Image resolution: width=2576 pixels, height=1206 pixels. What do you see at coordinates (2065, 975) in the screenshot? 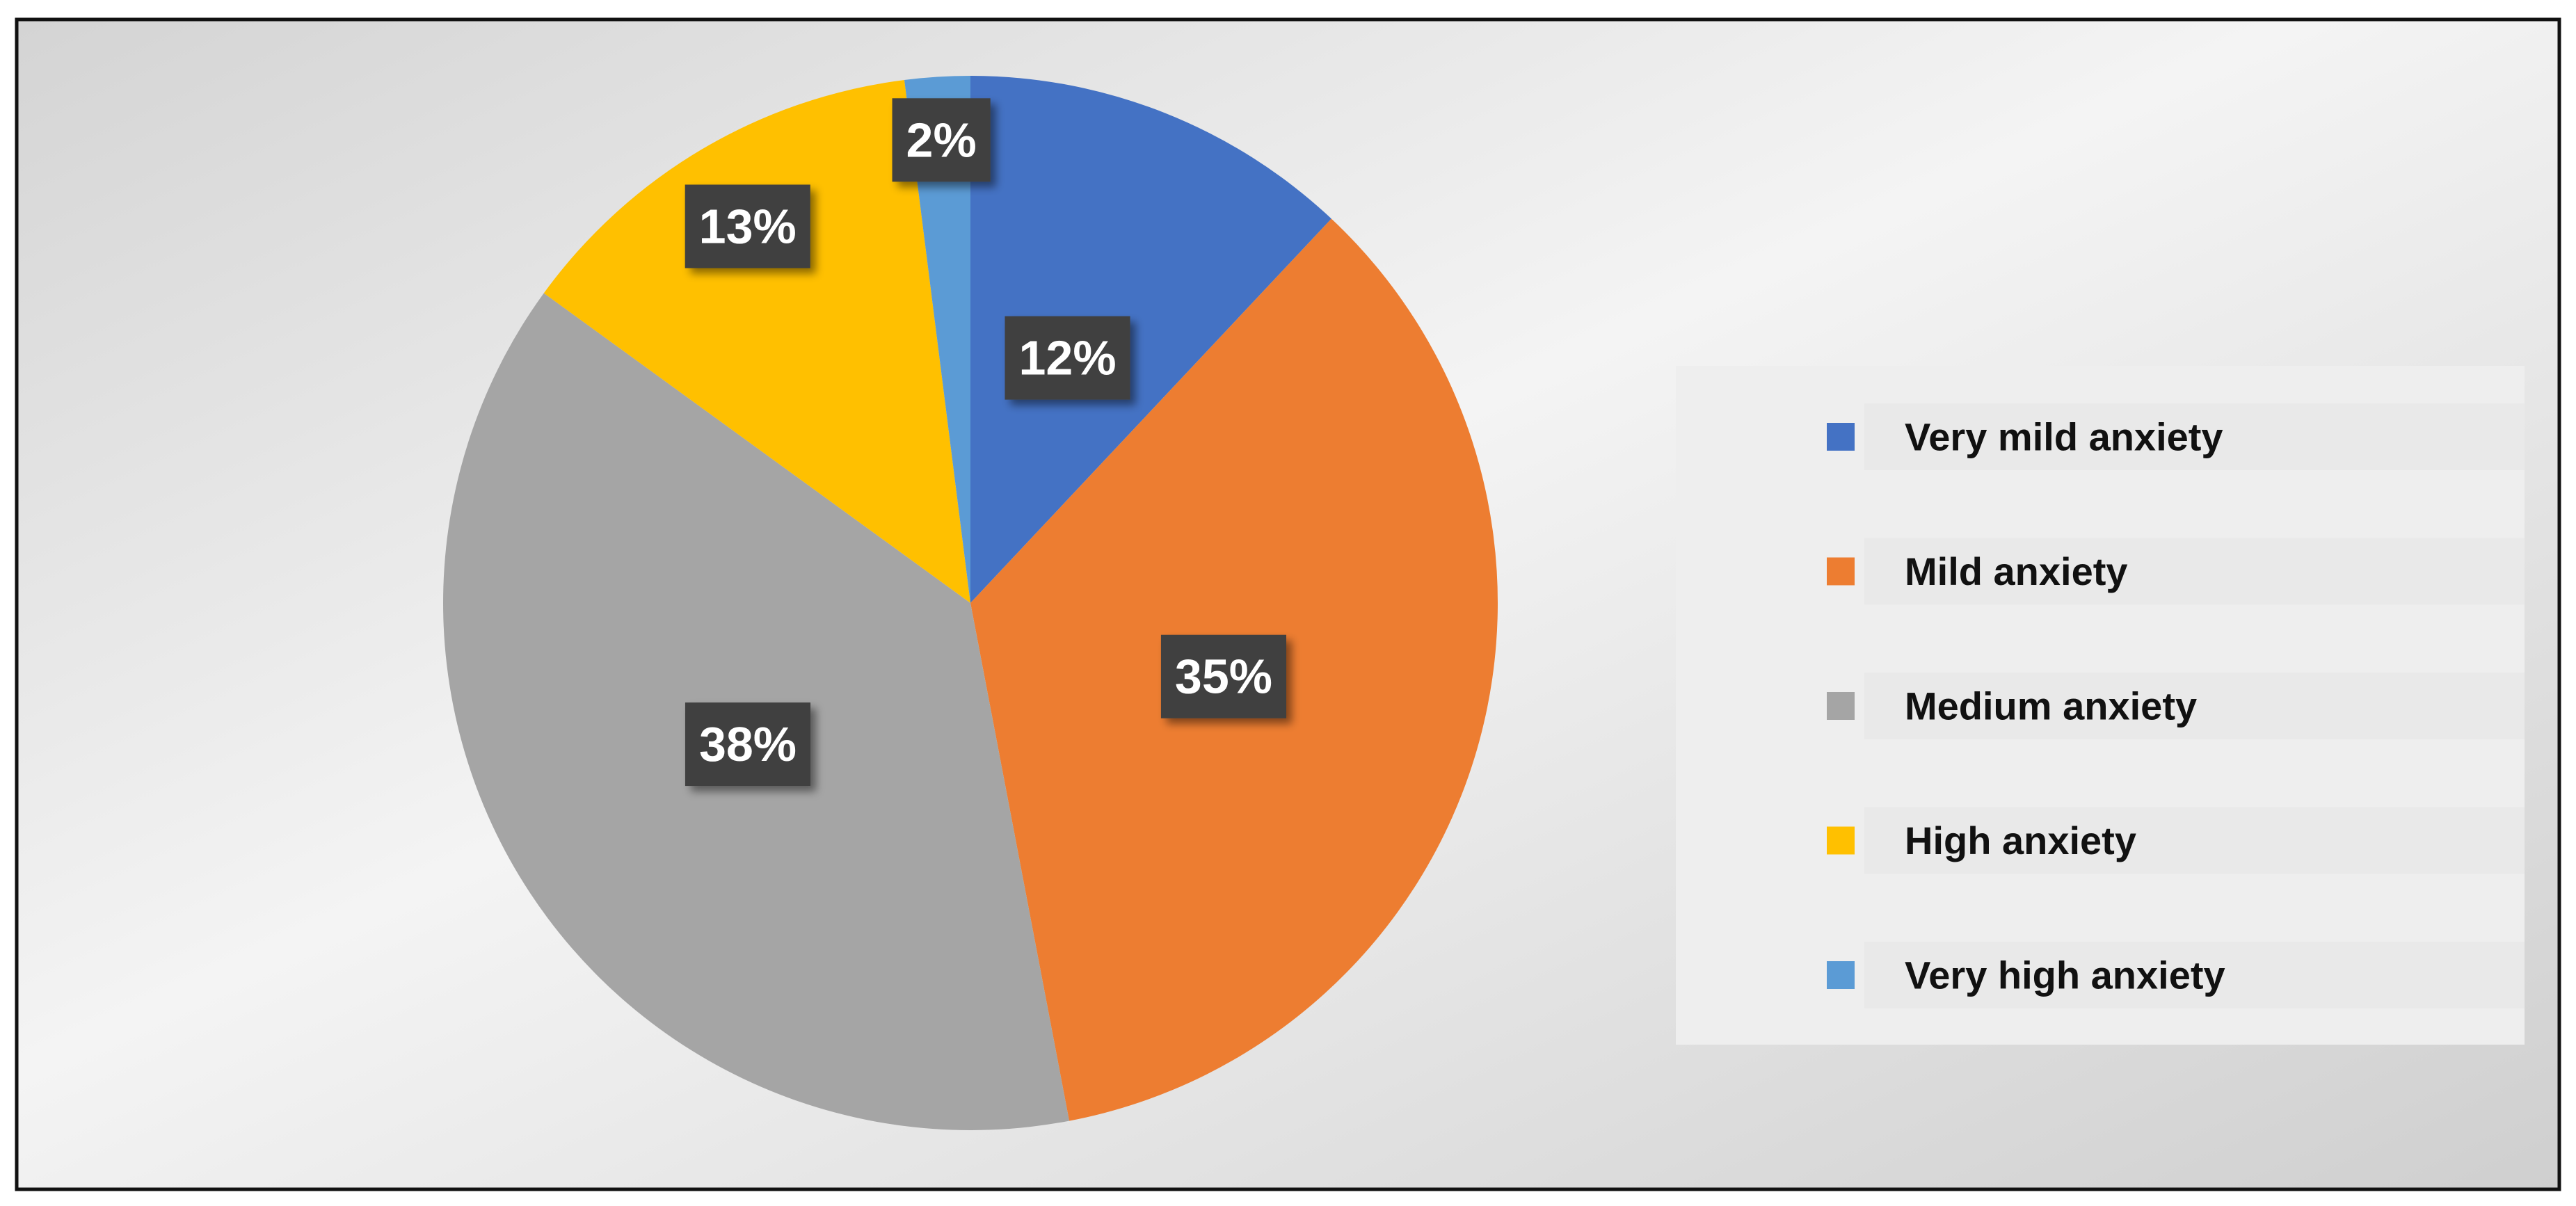
I see `legend-label: Very high anxiety` at bounding box center [2065, 975].